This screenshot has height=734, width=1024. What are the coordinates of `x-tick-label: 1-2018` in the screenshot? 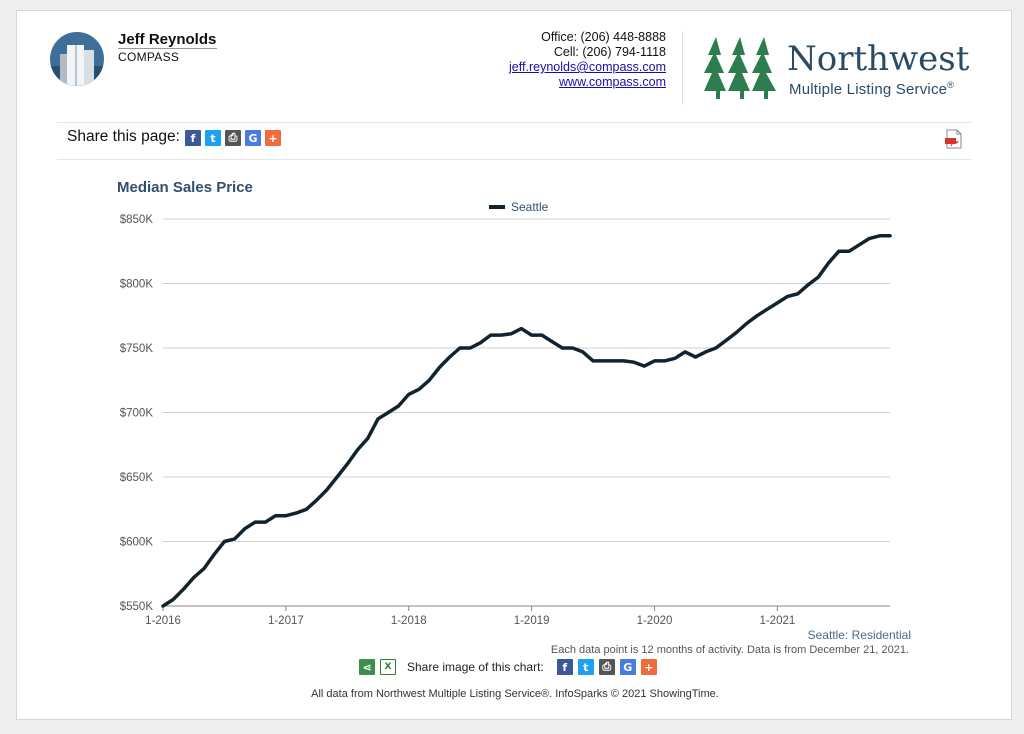 It's located at (409, 621).